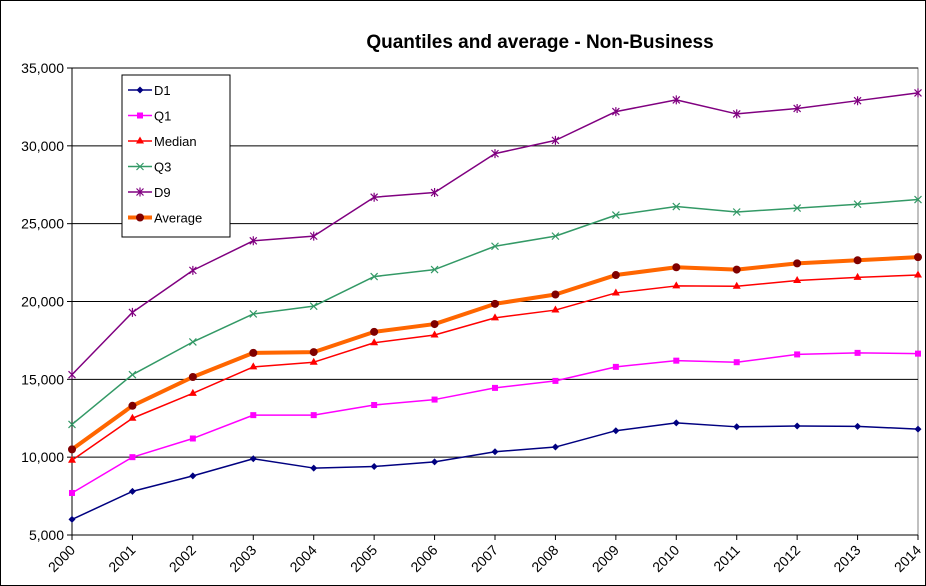 The image size is (926, 586). What do you see at coordinates (178, 218) in the screenshot?
I see `legend-label: Average` at bounding box center [178, 218].